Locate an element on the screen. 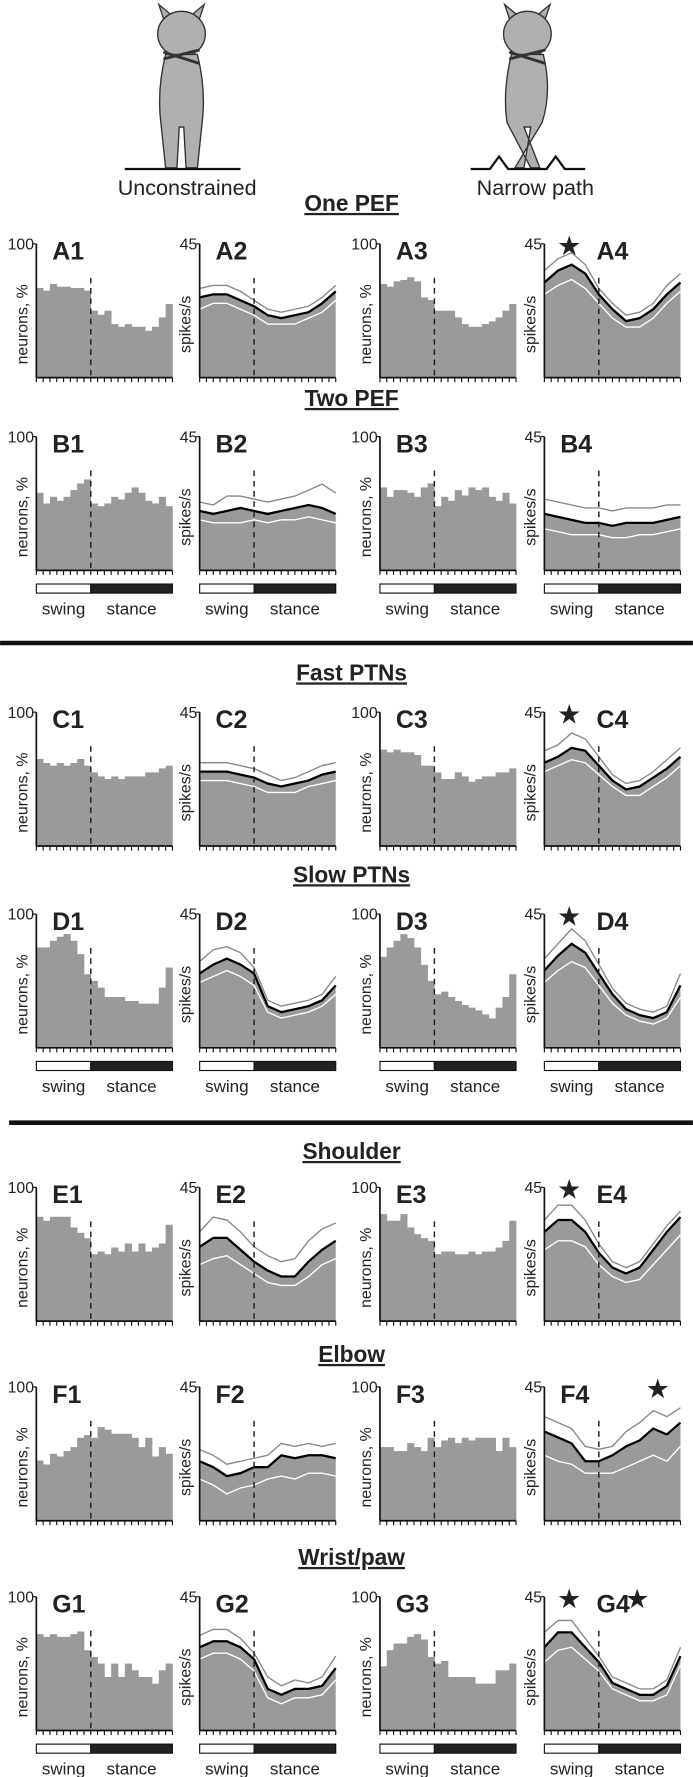  panel-label: A3 is located at coordinates (412, 252).